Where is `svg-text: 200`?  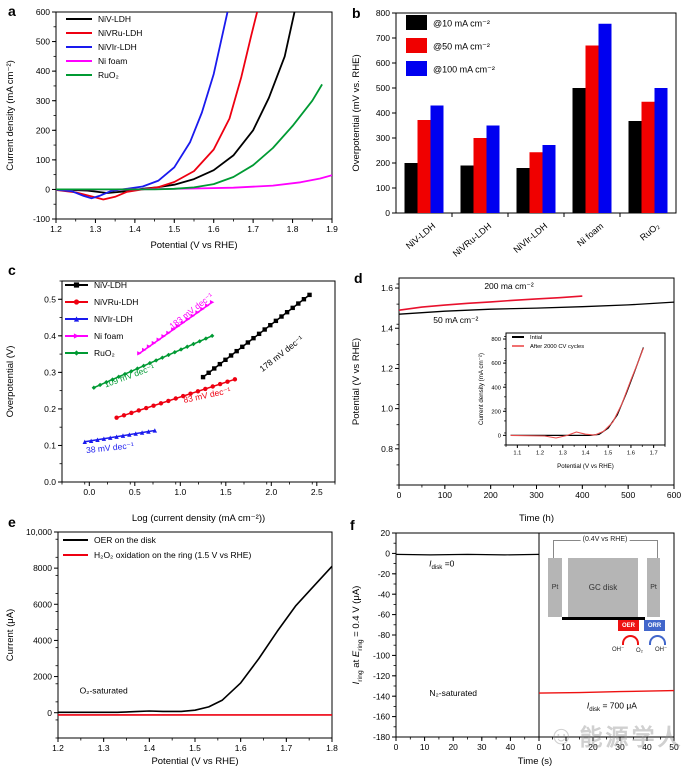 svg-text: 200 is located at coordinates (383, 163).